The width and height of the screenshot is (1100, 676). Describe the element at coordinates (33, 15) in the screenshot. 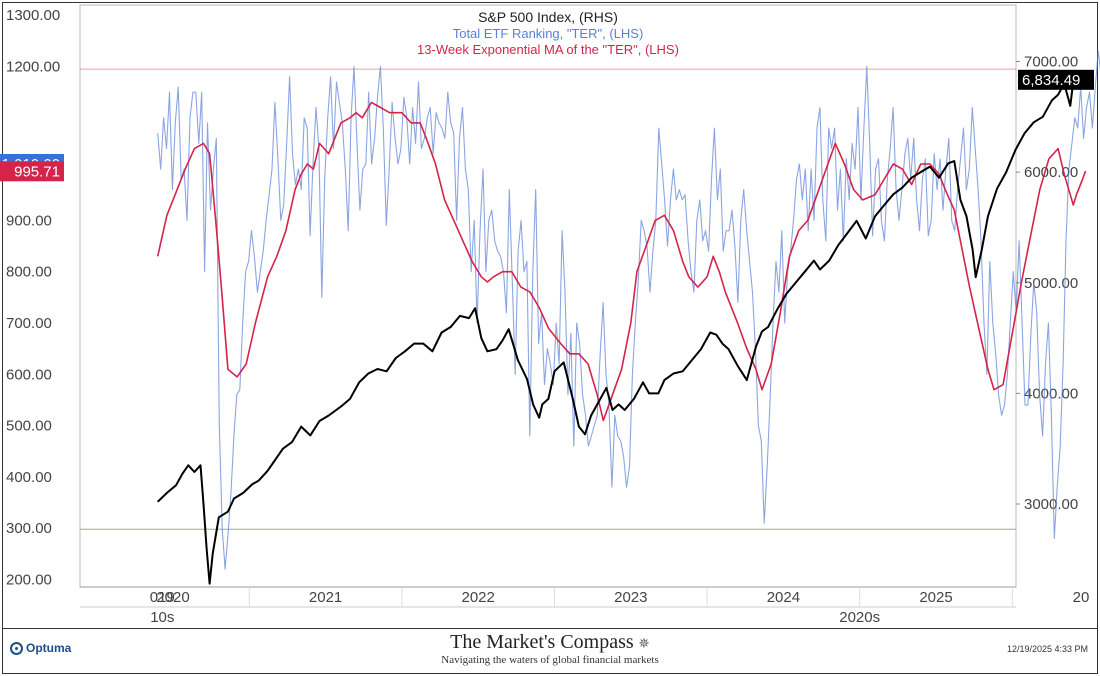

I see `left-tick-label: 1300.00` at that location.